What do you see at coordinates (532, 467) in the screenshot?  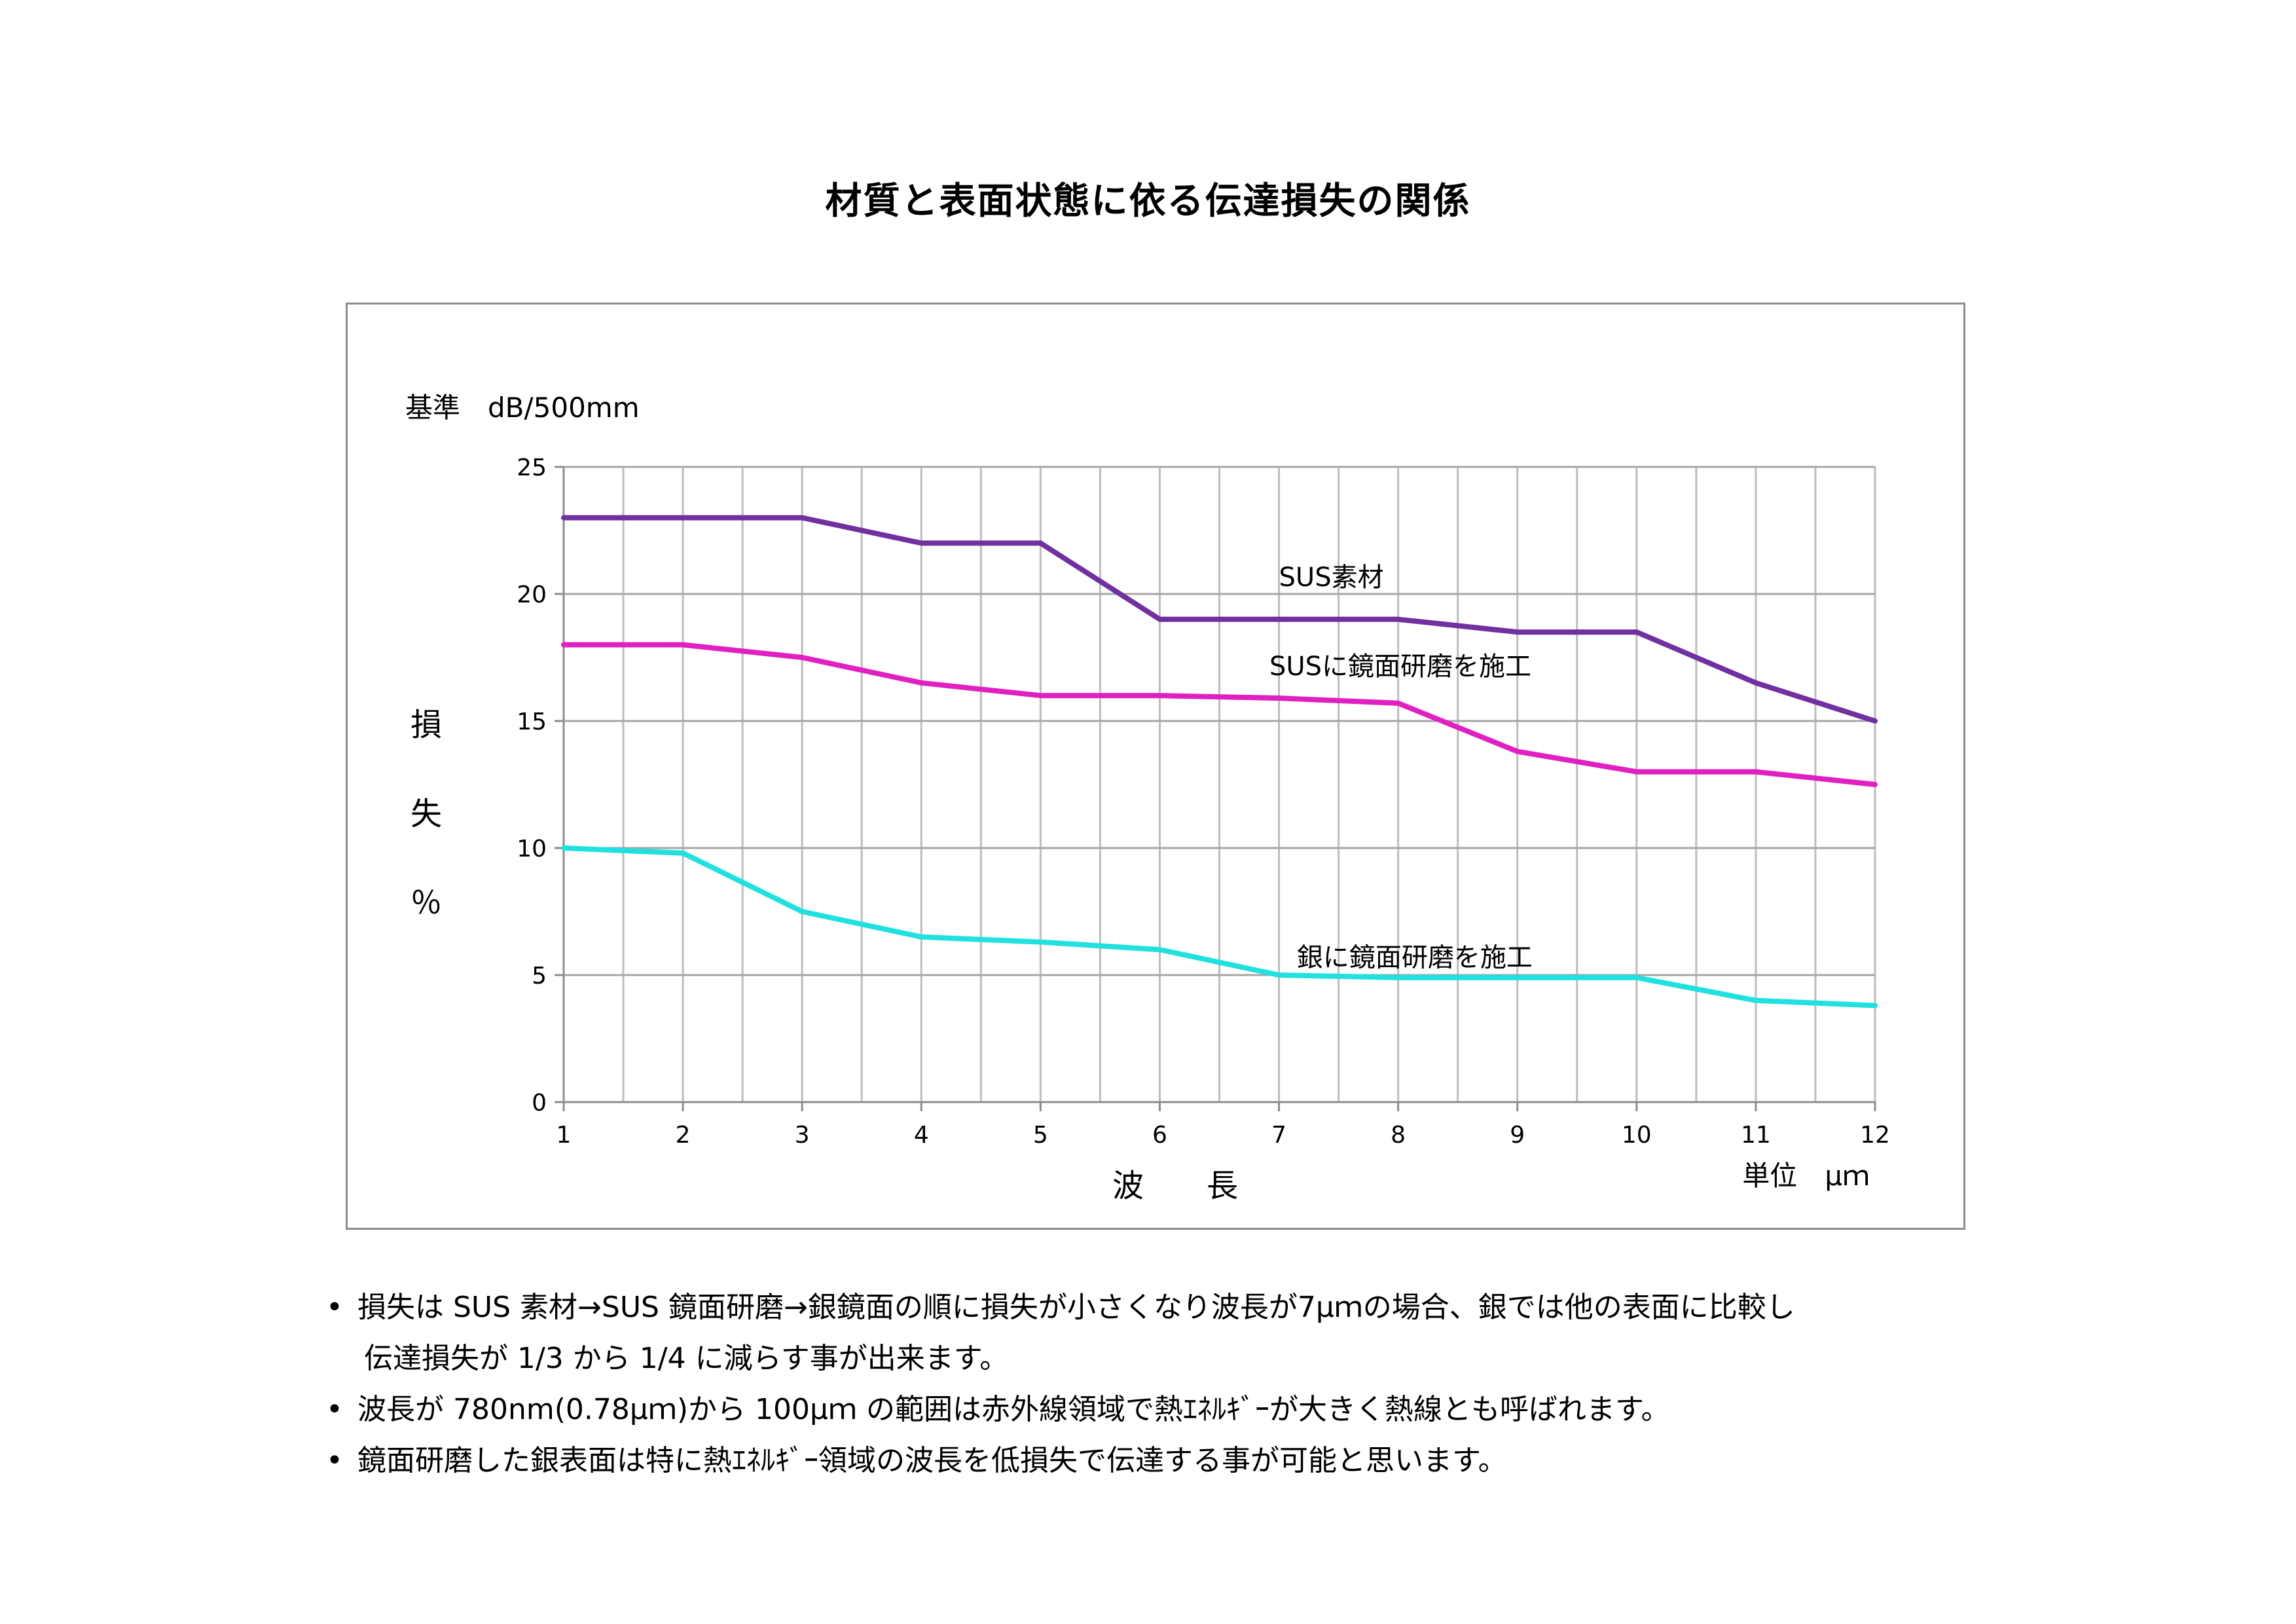 I see `y-tick-label: 25` at bounding box center [532, 467].